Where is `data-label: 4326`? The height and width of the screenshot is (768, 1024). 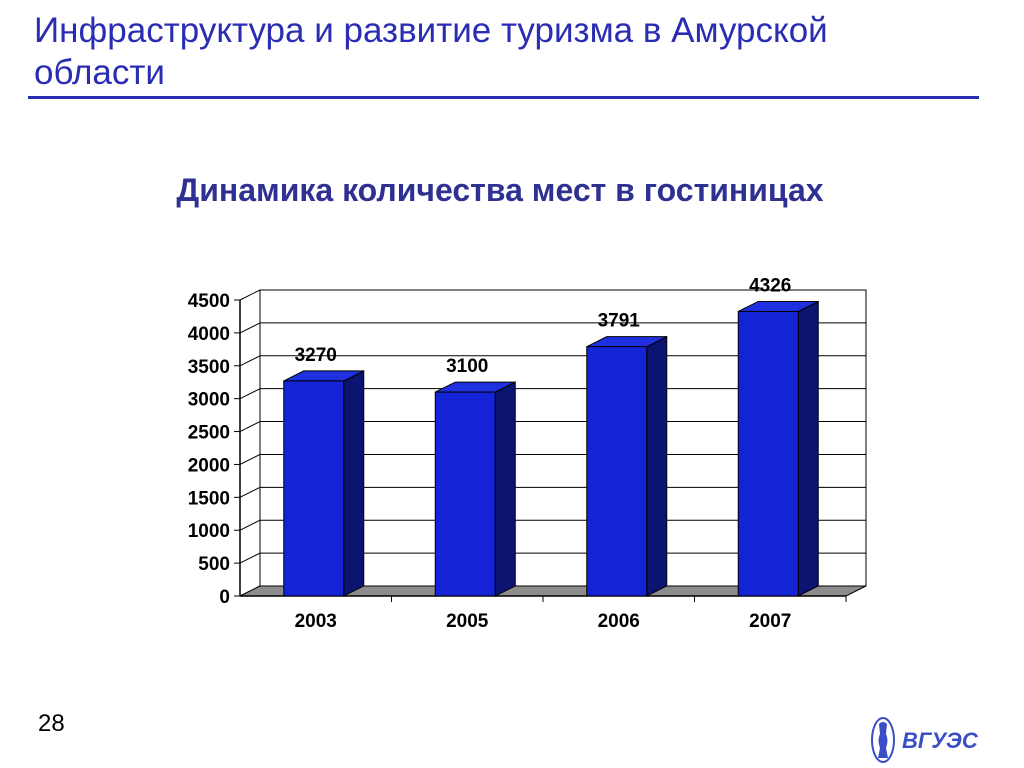 data-label: 4326 is located at coordinates (770, 285).